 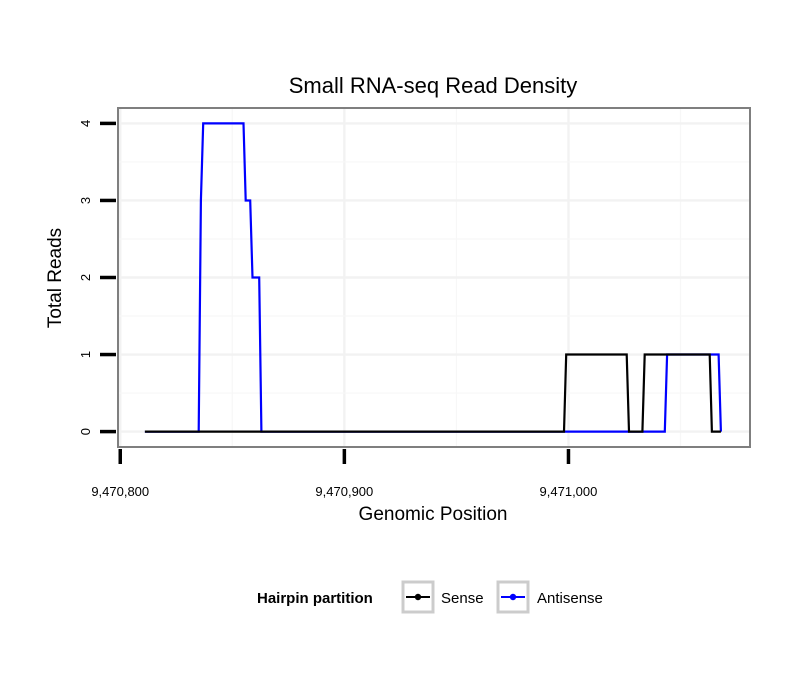 I want to click on series-line-sense, so click(x=432, y=393).